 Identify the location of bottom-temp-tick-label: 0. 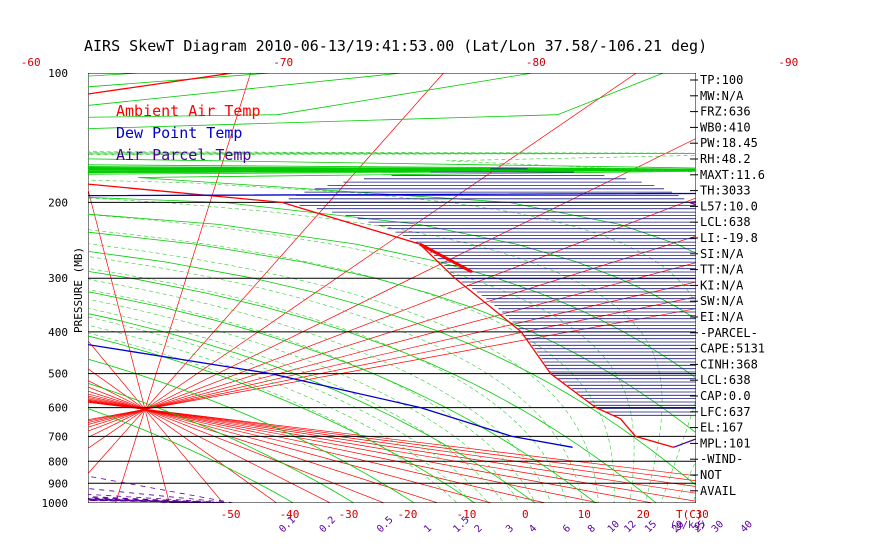
(525, 514).